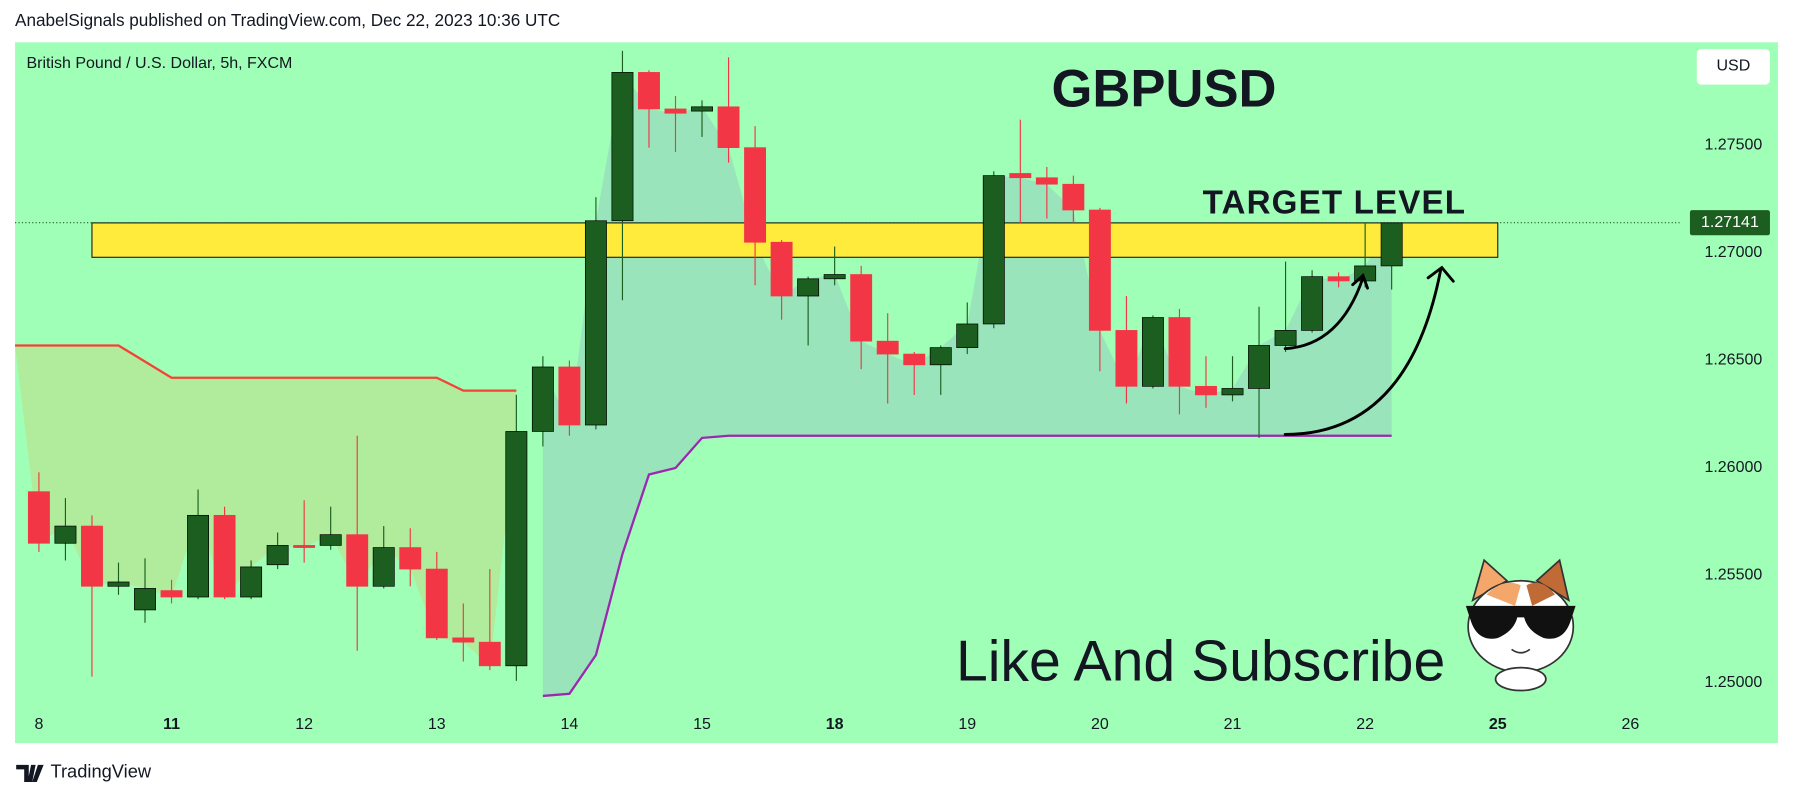  What do you see at coordinates (795, 240) in the screenshot?
I see `target-zone` at bounding box center [795, 240].